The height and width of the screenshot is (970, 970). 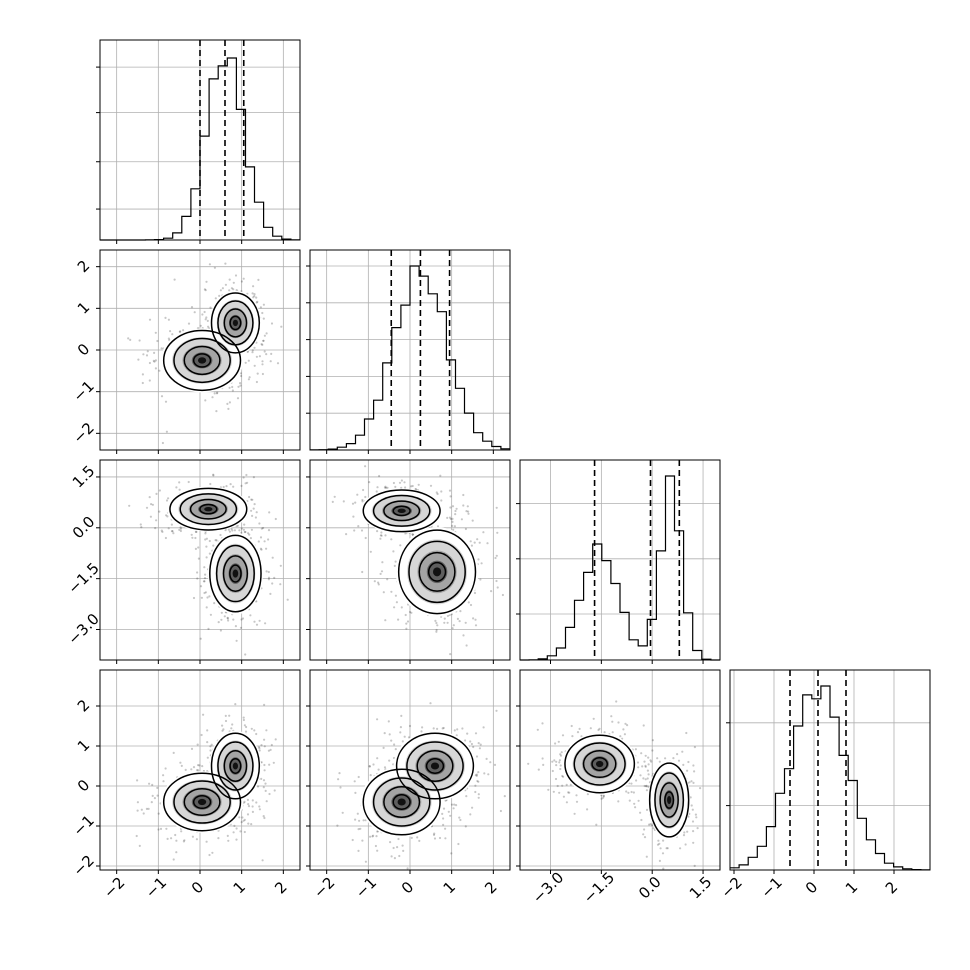 I want to click on x-tick-label: 0, so click(x=811, y=887).